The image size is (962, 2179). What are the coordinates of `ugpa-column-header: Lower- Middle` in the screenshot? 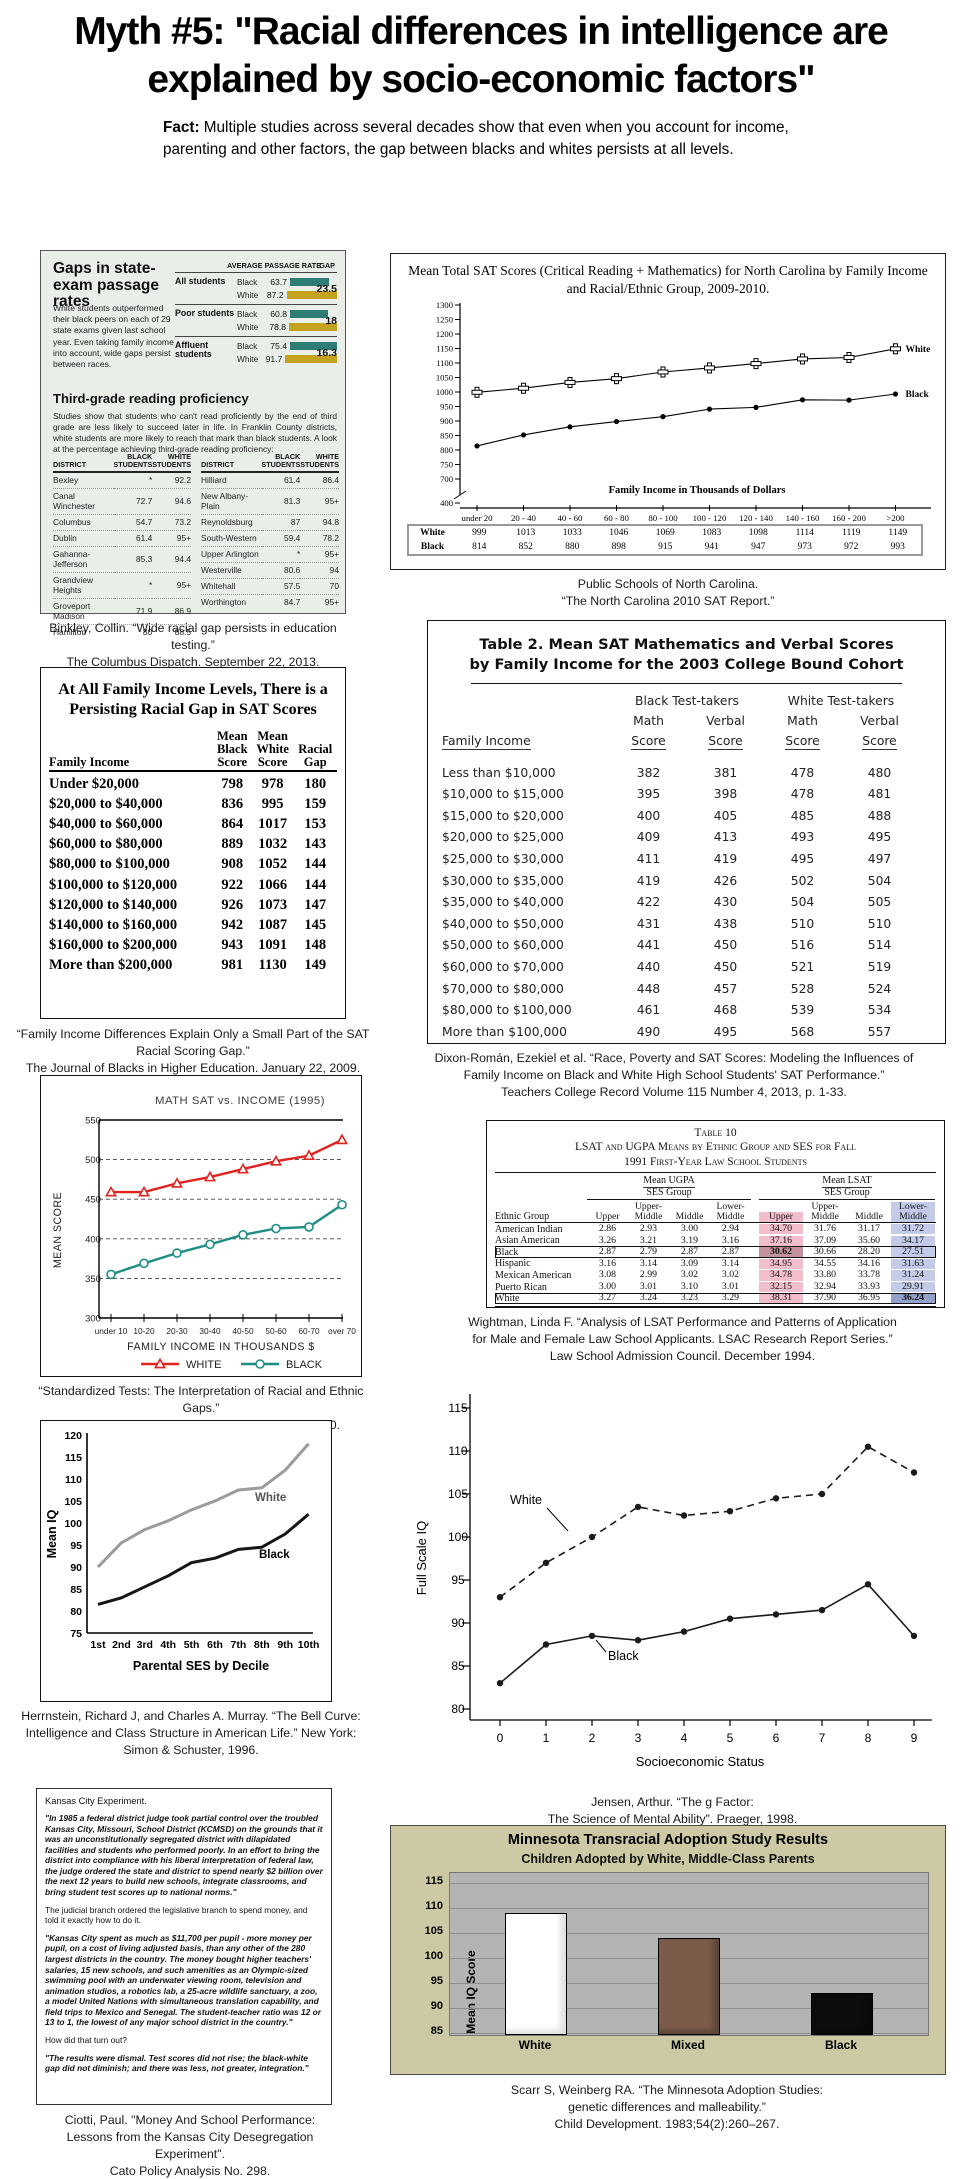 It's located at (730, 1212).